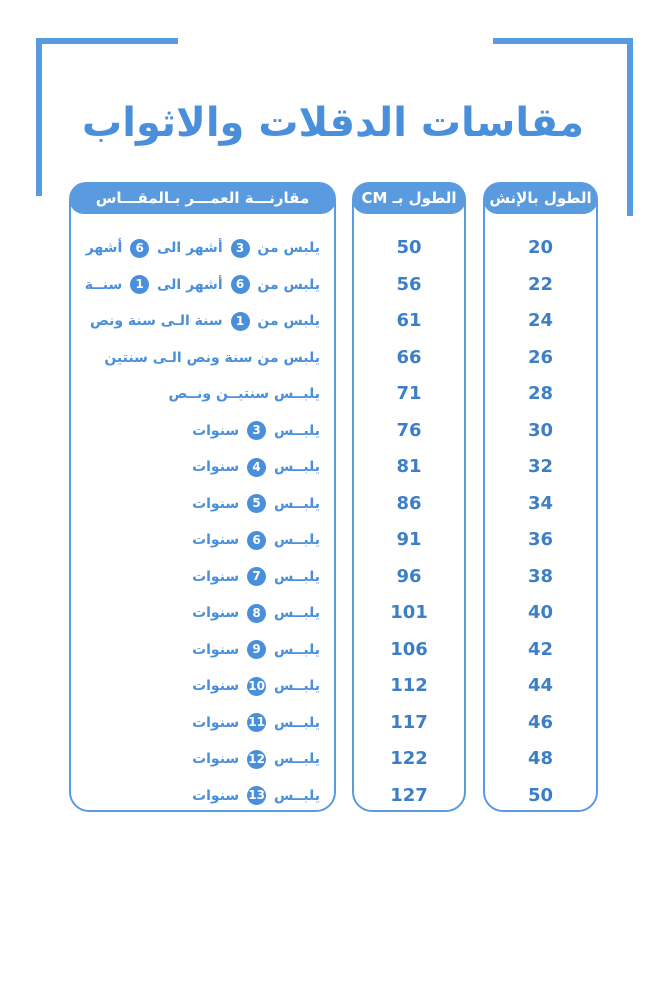  Describe the element at coordinates (540, 722) in the screenshot. I see `inch-value: 46` at that location.